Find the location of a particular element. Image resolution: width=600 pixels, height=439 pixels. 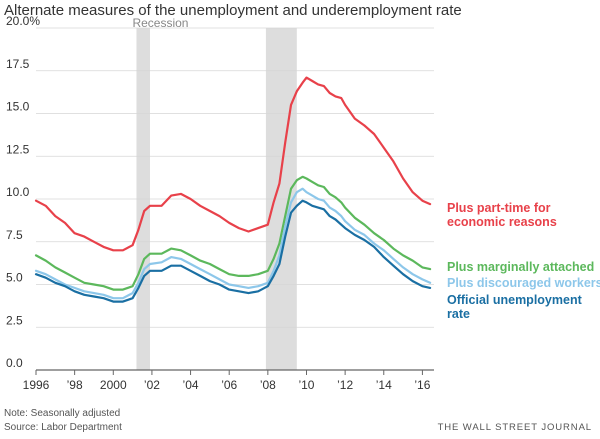

series-label-4: Official unemployment rate is located at coordinates (515, 307).